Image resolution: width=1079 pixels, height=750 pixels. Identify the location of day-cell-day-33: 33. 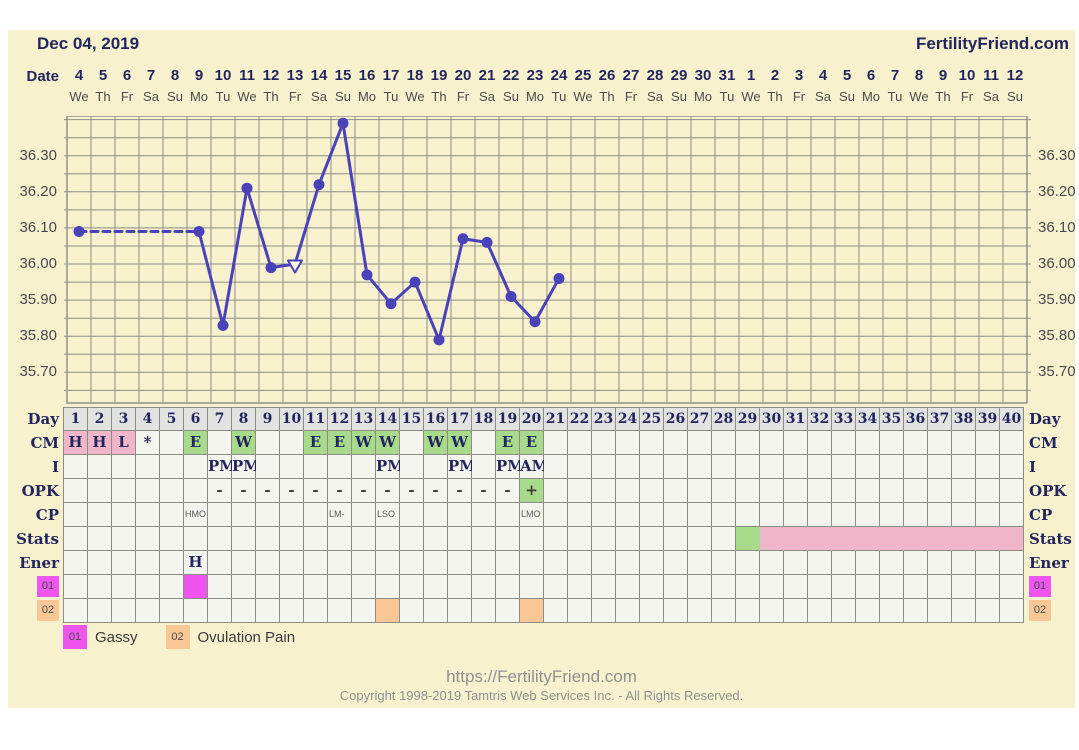
(844, 419).